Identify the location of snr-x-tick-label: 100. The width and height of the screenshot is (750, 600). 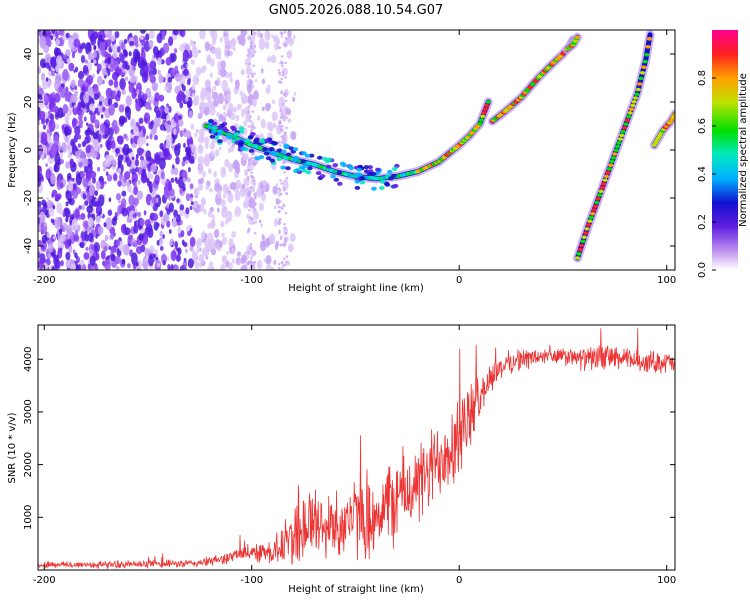
(666, 580).